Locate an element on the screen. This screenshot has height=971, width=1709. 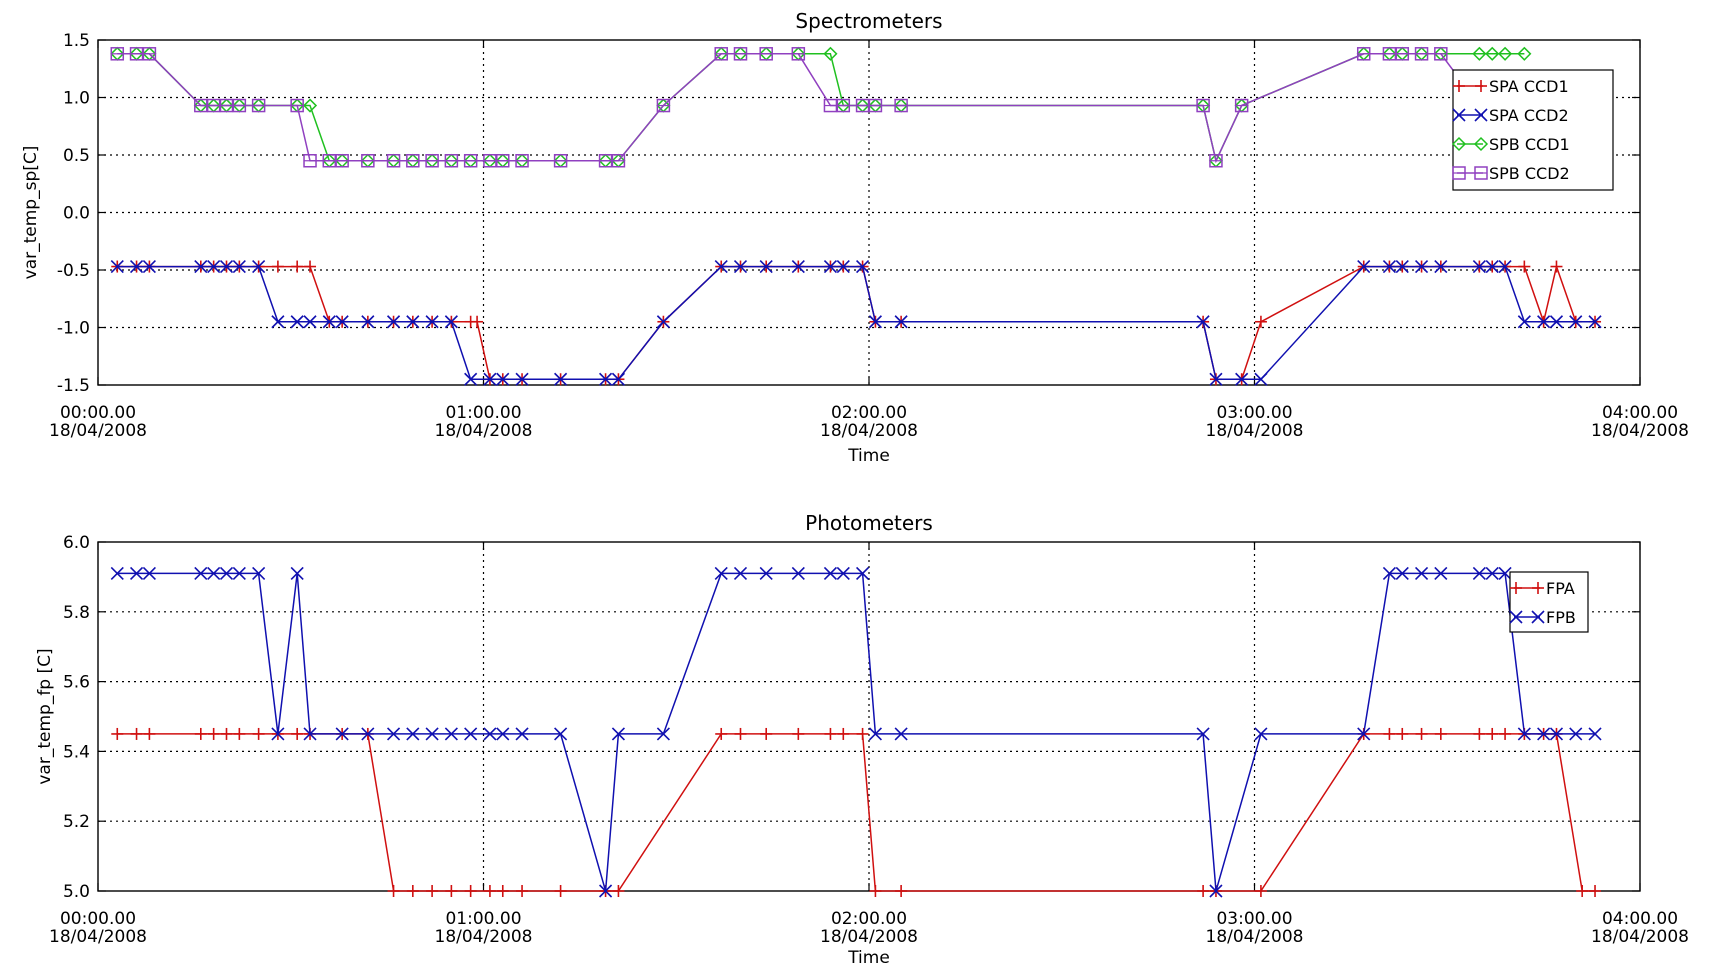
legend-box is located at coordinates (1533, 130).